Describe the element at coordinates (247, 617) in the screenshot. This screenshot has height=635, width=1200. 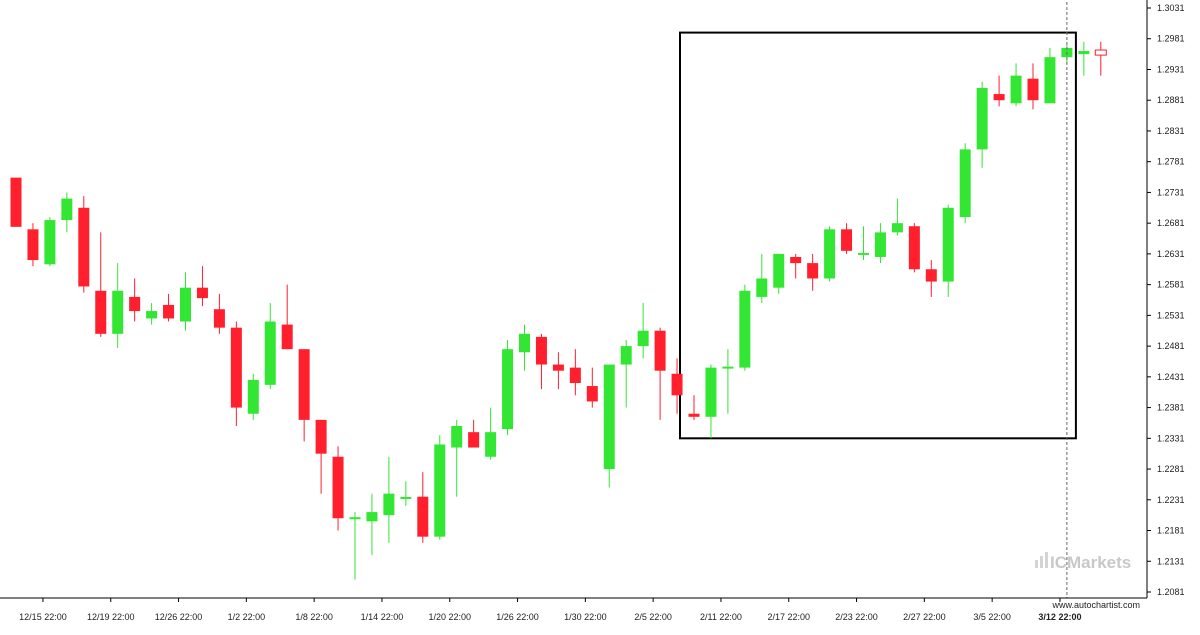
I see `x-tick-label: 1/2 22:00` at that location.